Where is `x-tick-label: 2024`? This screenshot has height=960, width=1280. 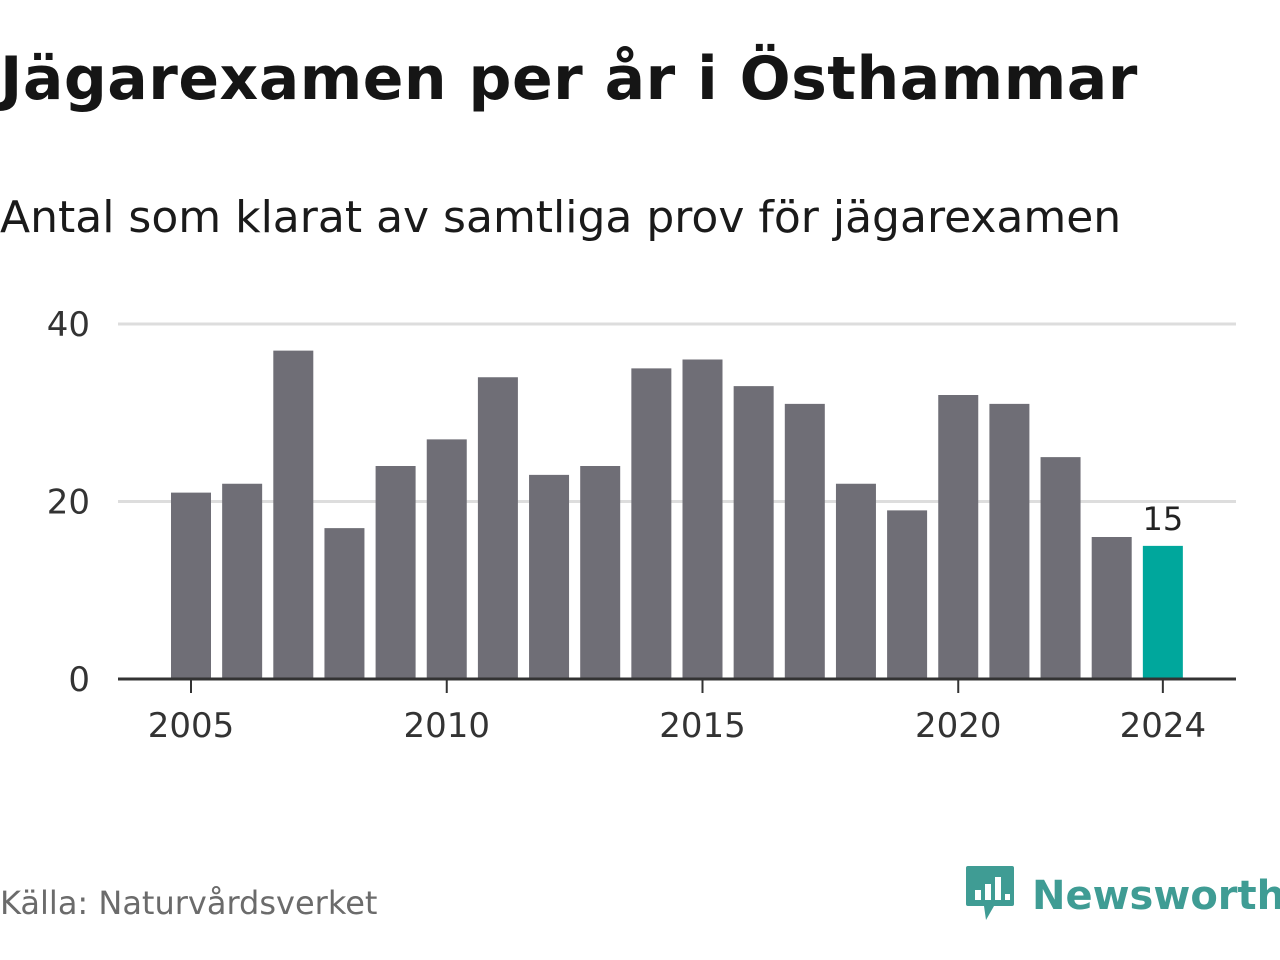 x-tick-label: 2024 is located at coordinates (1163, 726).